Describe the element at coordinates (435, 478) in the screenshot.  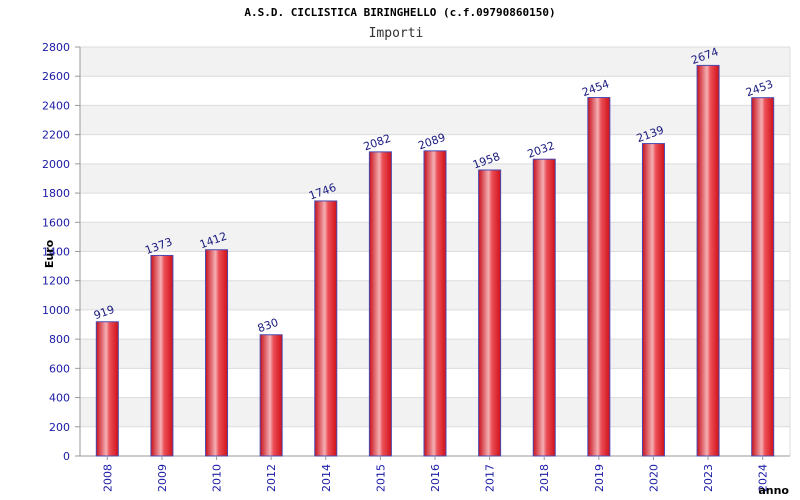
I see `x-tick-label-2016: 2016` at that location.